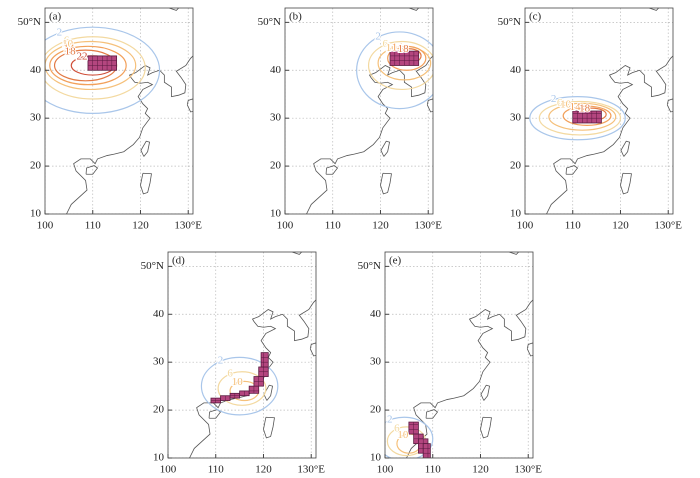 This screenshot has width=700, height=478. I want to click on panel-label: (d), so click(178, 261).